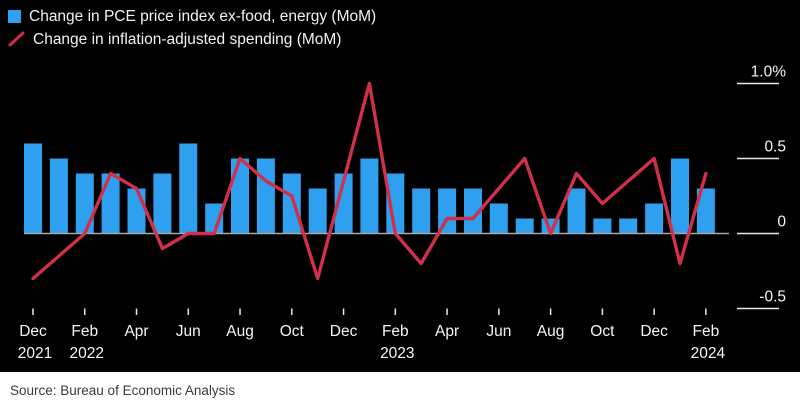  Describe the element at coordinates (110, 203) in the screenshot. I see `bar-mar-2022` at that location.